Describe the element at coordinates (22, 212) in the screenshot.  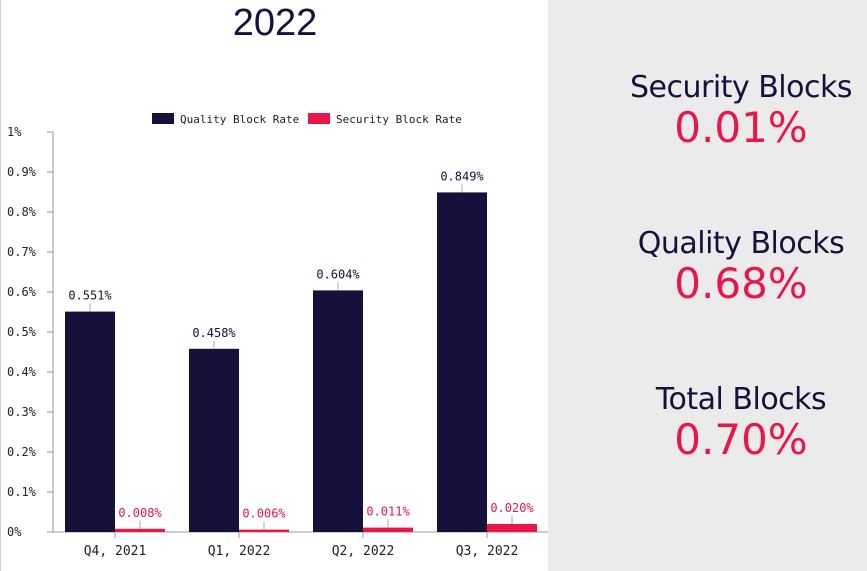
I see `y-tick-label: 0.8%` at that location.